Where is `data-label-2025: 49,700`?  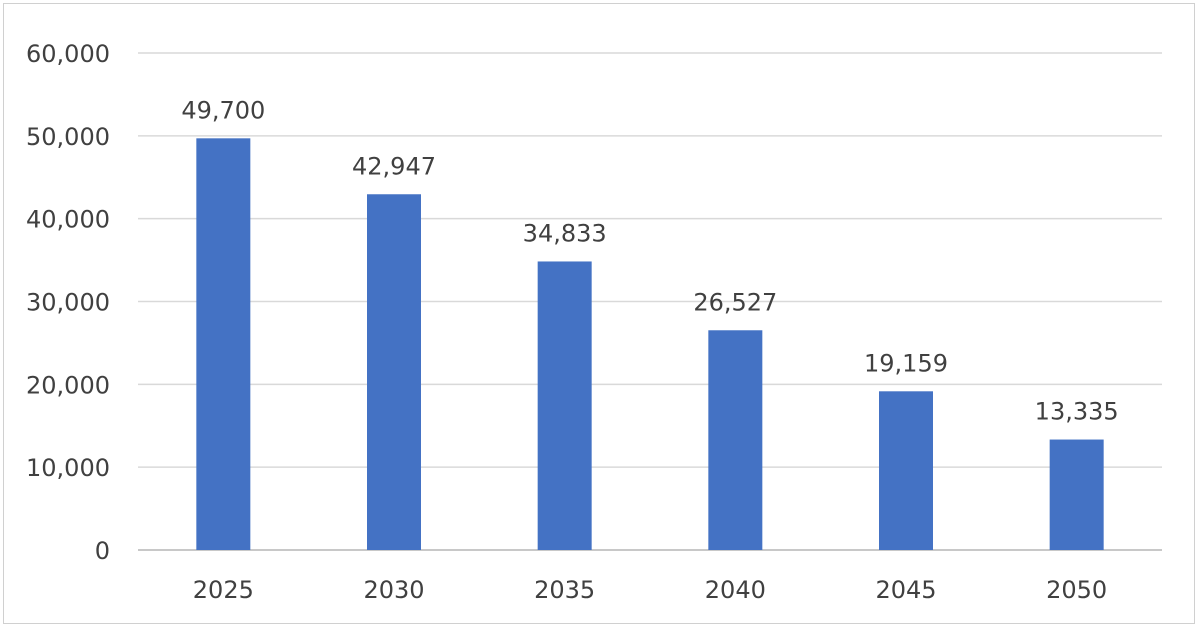 data-label-2025: 49,700 is located at coordinates (223, 110).